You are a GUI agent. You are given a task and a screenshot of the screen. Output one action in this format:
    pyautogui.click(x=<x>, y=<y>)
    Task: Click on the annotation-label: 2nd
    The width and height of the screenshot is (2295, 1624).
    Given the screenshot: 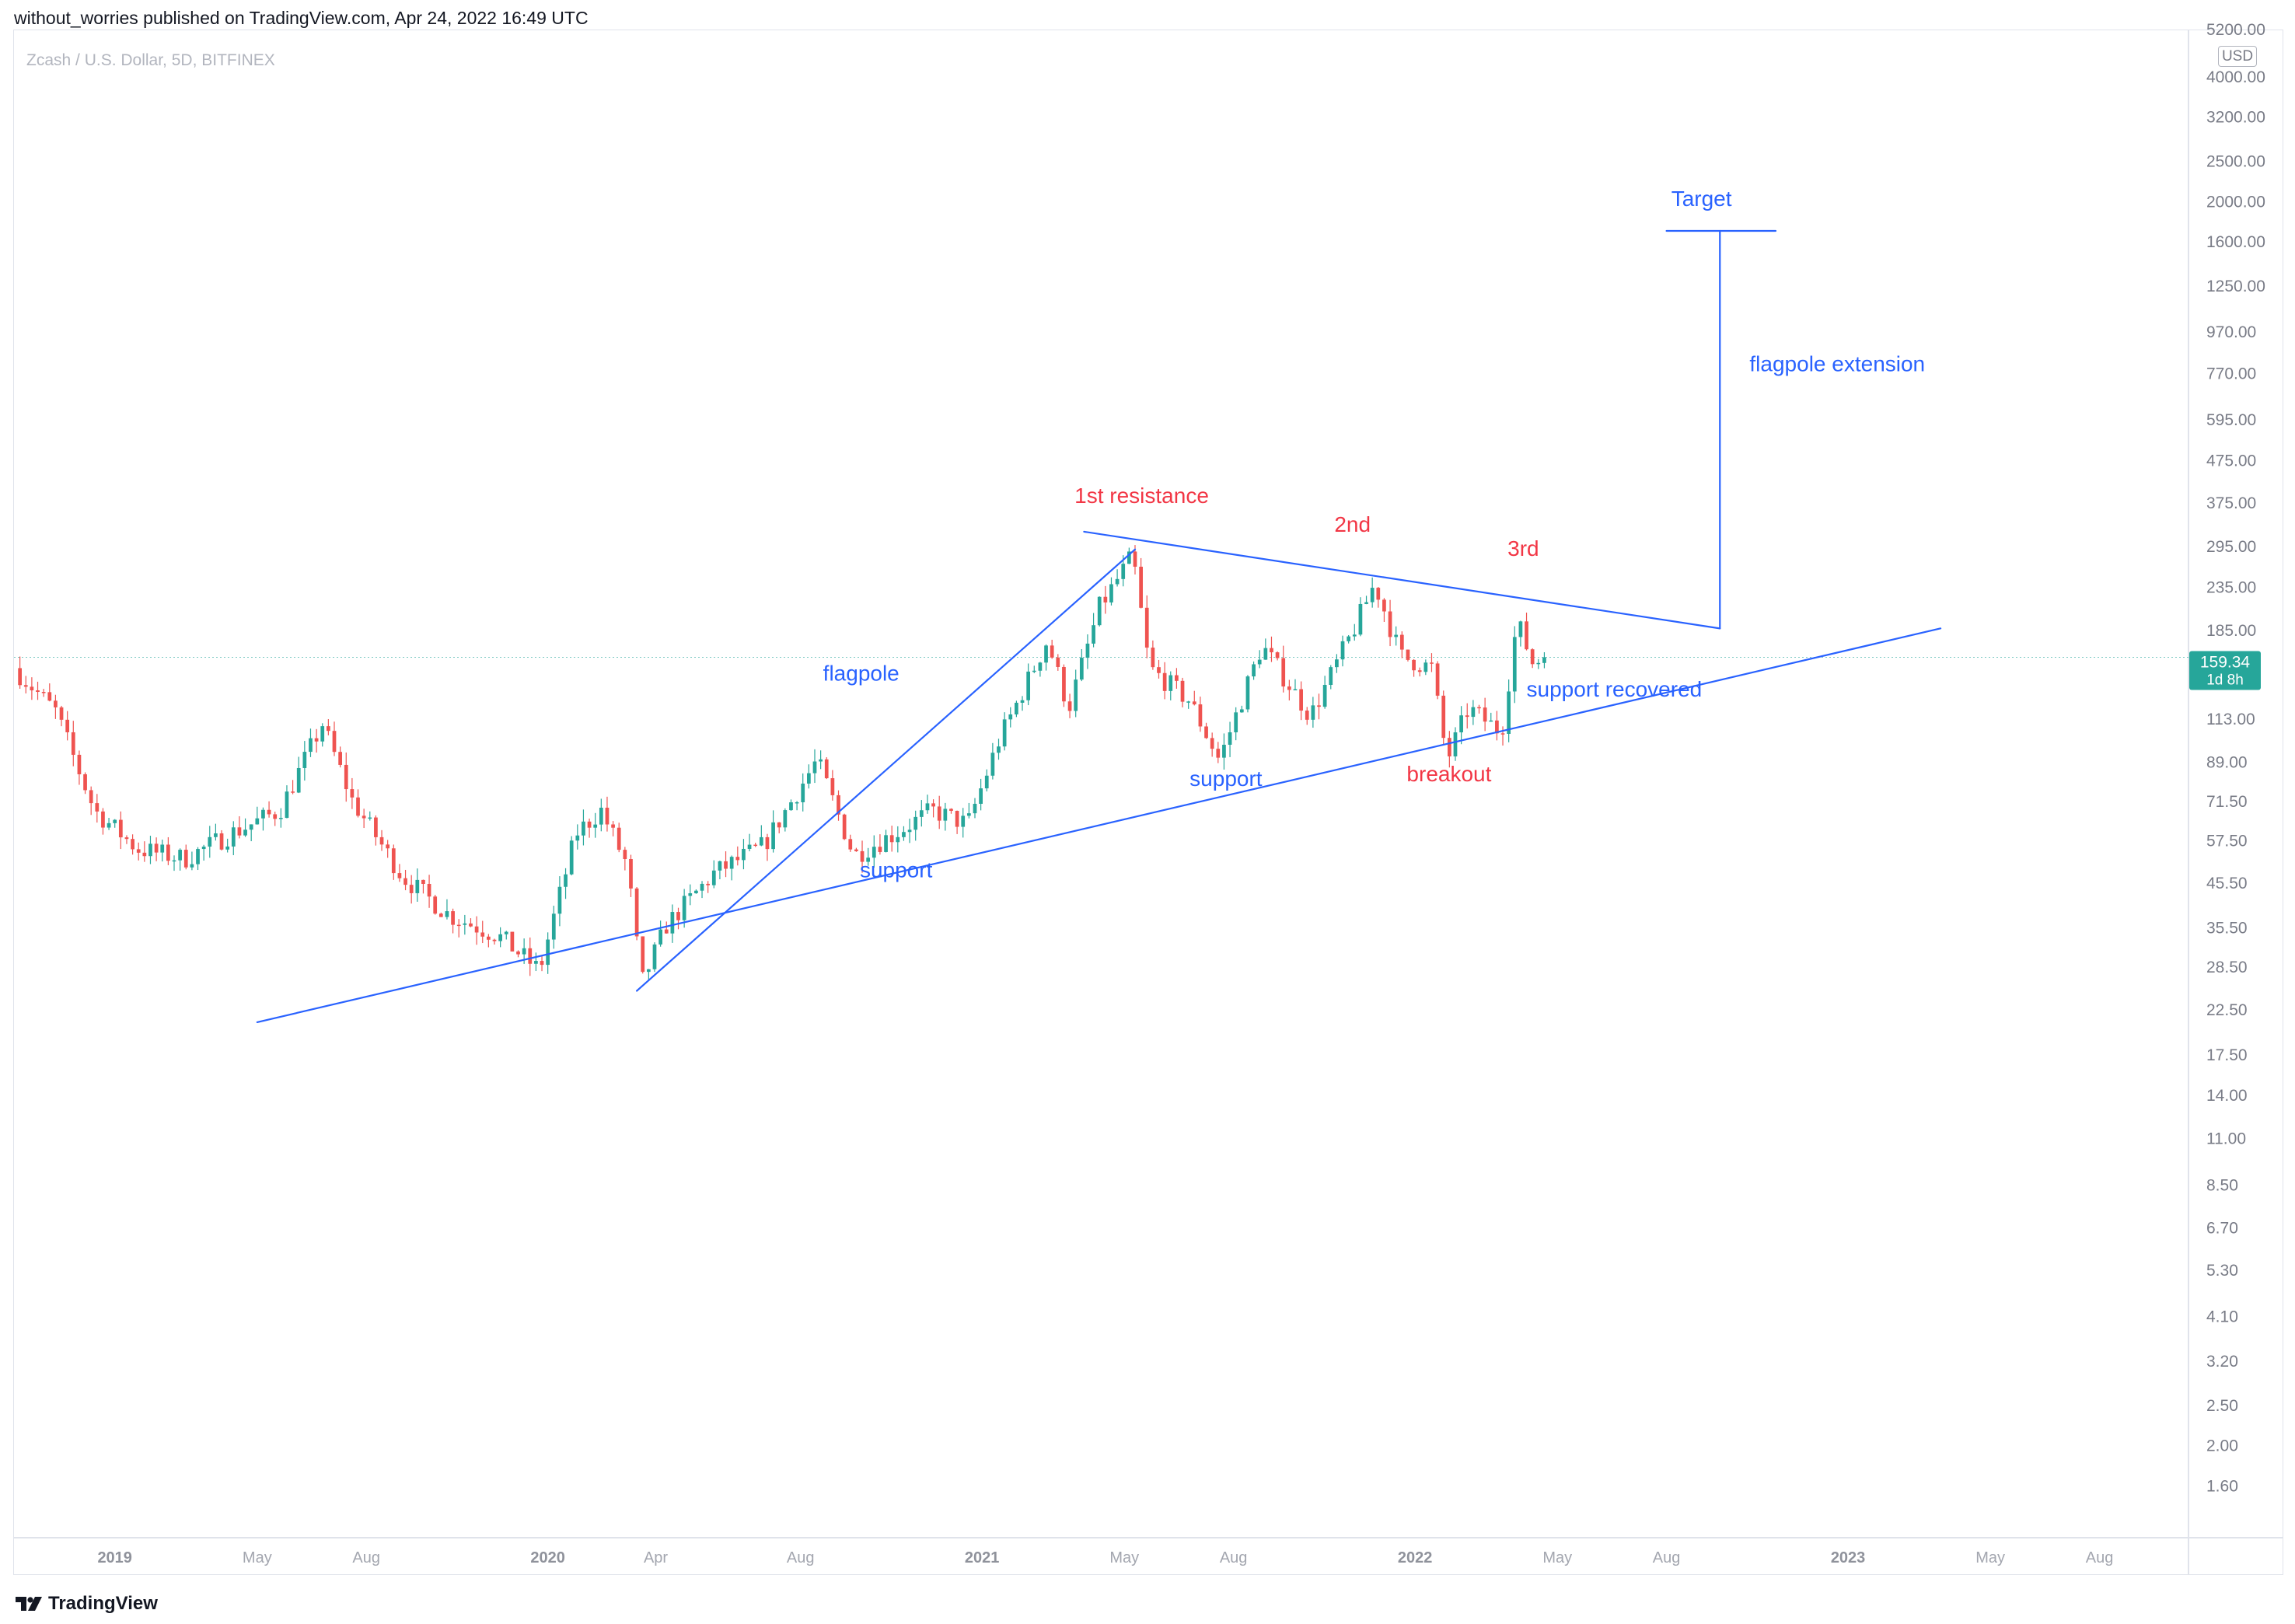 What is the action you would take?
    pyautogui.click(x=1352, y=524)
    